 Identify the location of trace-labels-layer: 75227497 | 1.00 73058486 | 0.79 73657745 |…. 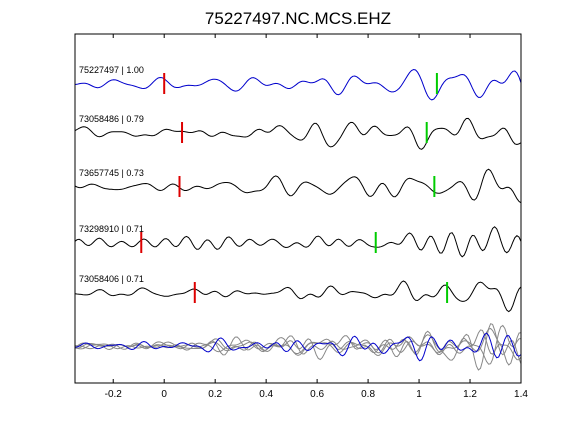
(111, 174).